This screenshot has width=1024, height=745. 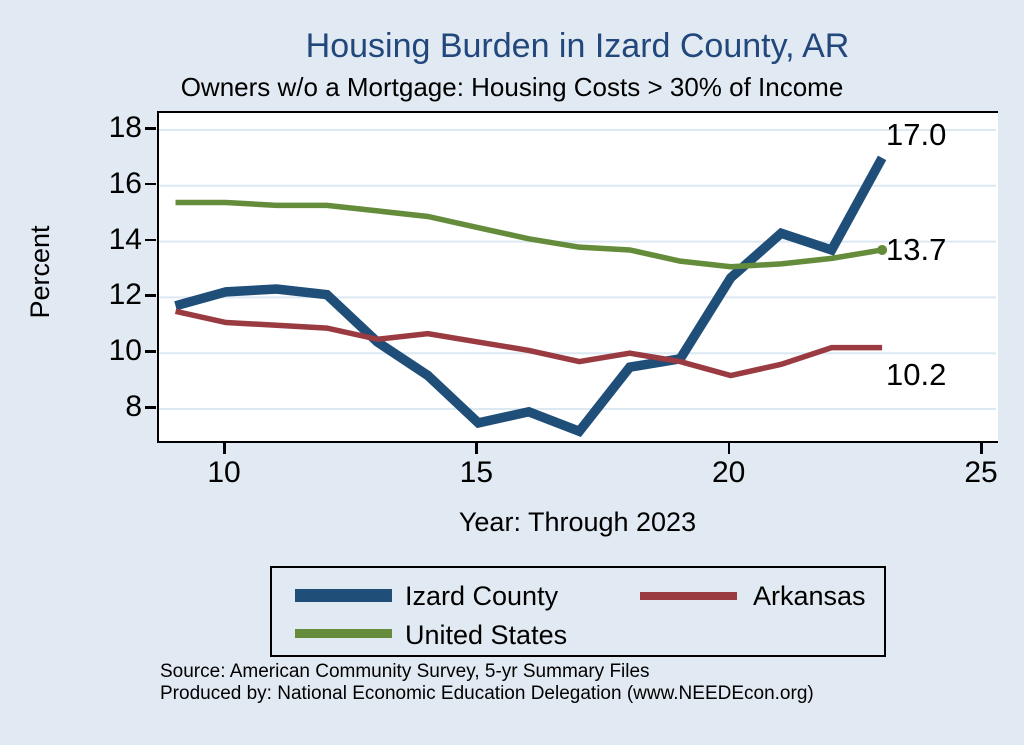 What do you see at coordinates (40, 272) in the screenshot?
I see `y-axis-title: Percent` at bounding box center [40, 272].